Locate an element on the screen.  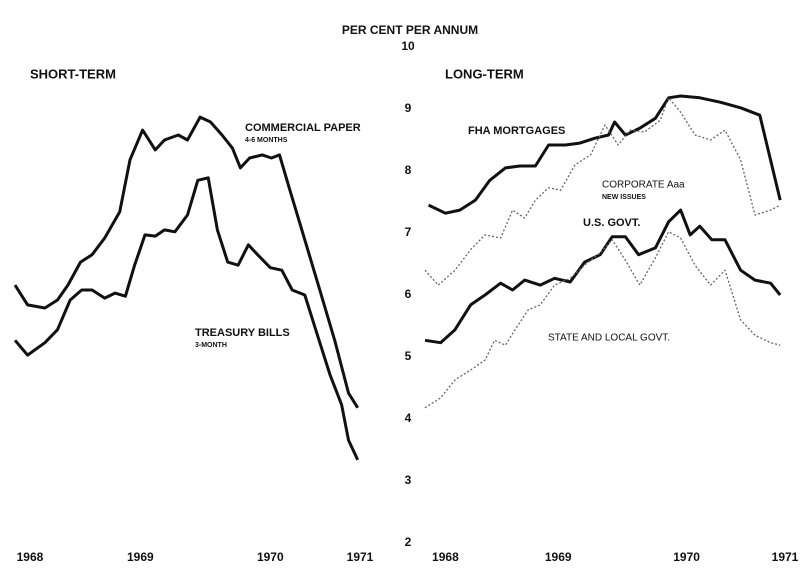
series-label: CORPORATE Aaa is located at coordinates (643, 185).